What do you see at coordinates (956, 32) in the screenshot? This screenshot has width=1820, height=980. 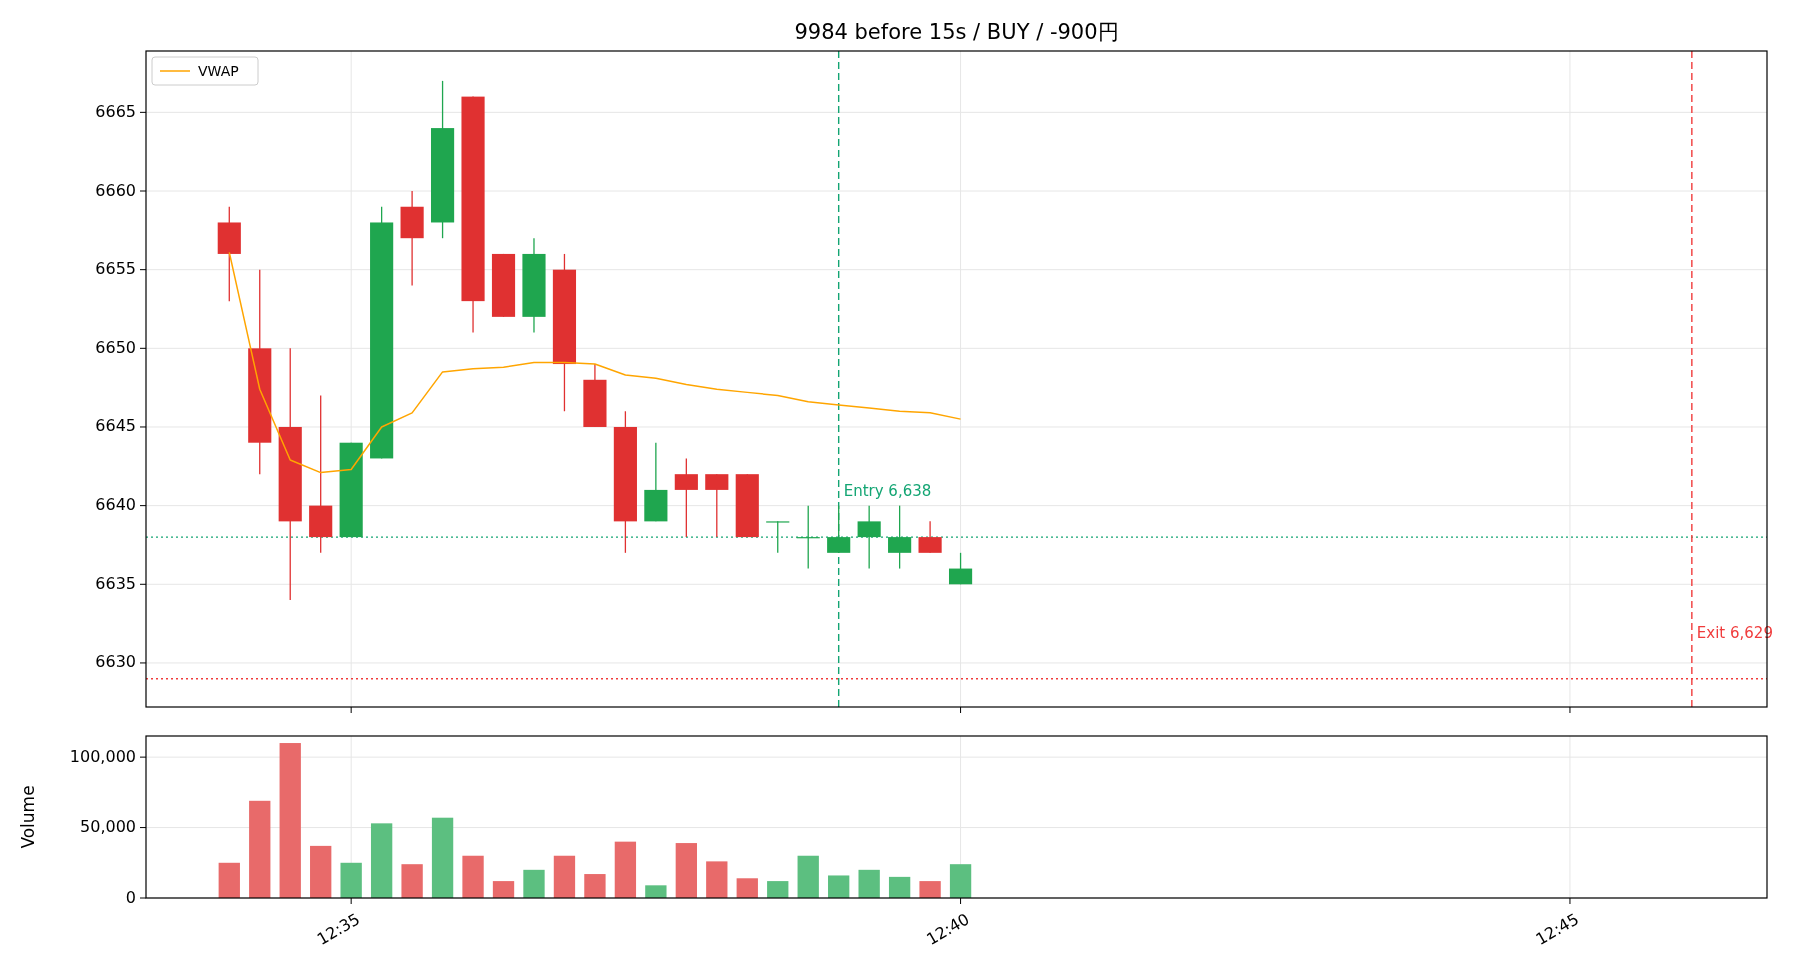 I see `chart-title: 9984 before 15s / BUY / -900円` at bounding box center [956, 32].